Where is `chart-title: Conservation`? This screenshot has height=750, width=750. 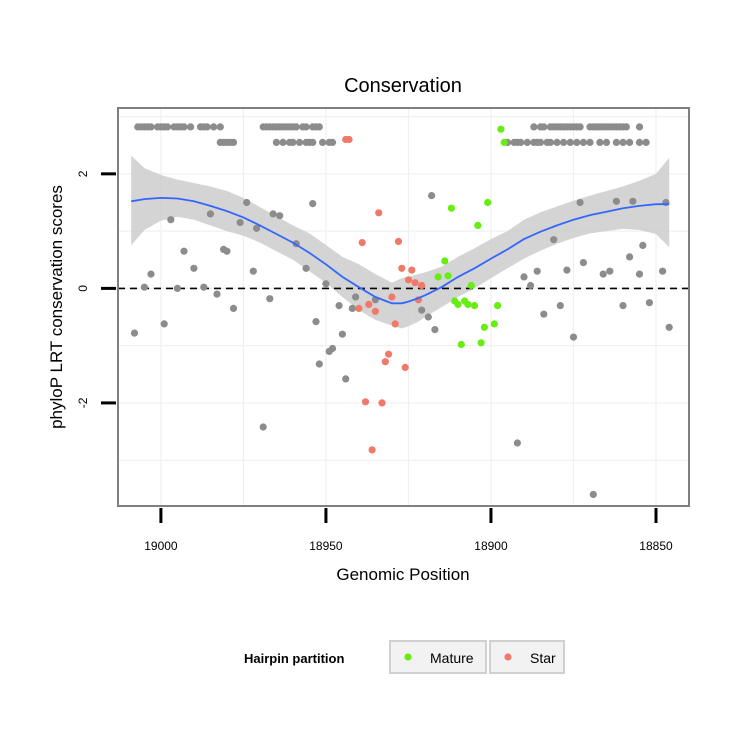 chart-title: Conservation is located at coordinates (403, 86).